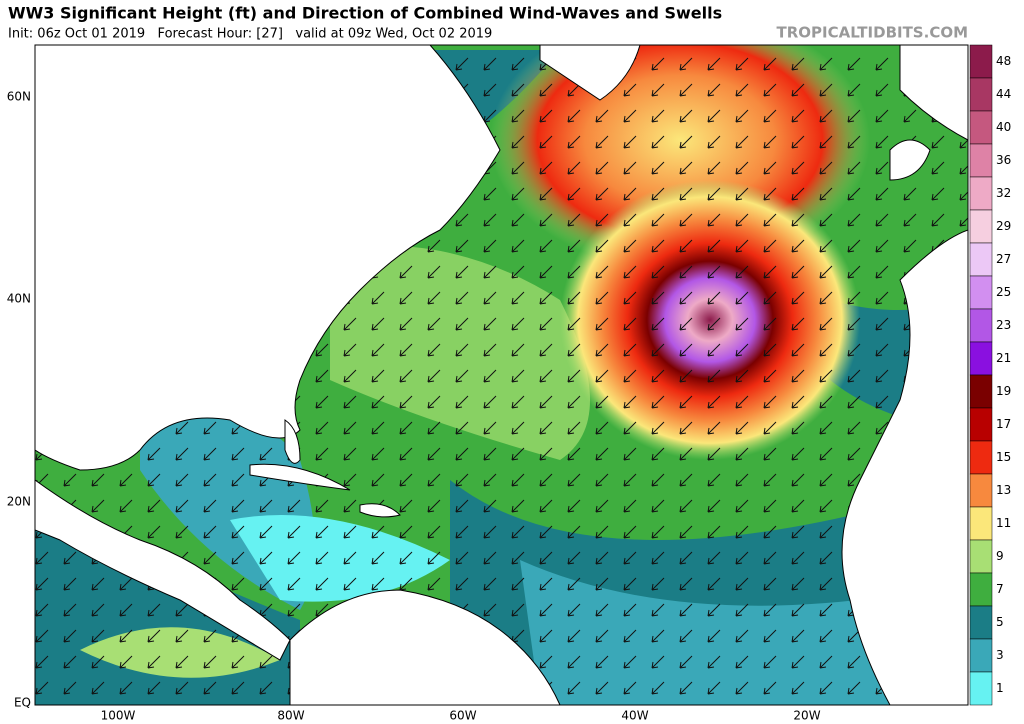  I want to click on colorbar-label: 9, so click(1000, 556).